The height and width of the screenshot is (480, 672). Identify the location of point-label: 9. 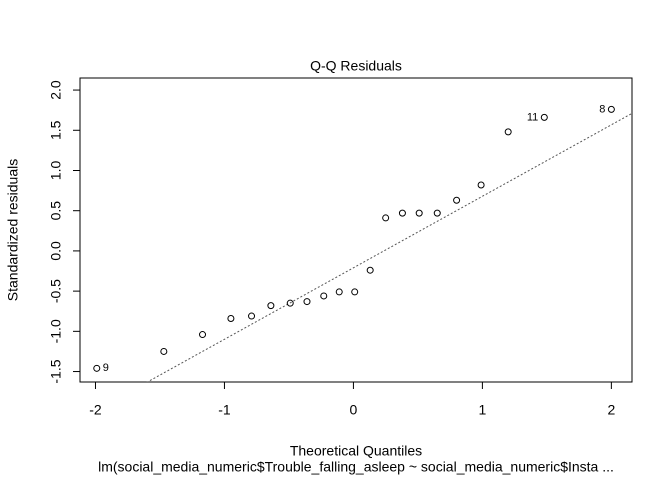
(106, 368).